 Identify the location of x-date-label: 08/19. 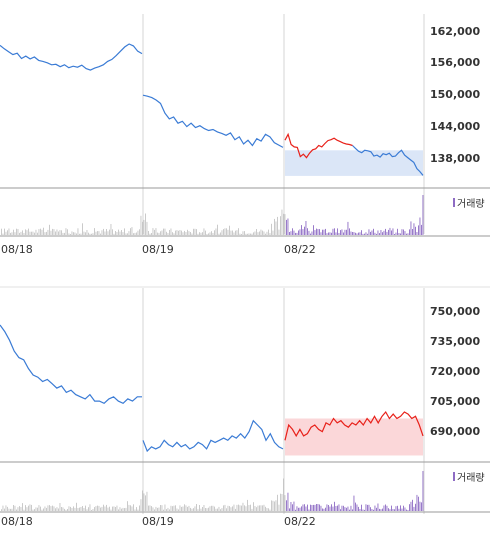
(158, 521).